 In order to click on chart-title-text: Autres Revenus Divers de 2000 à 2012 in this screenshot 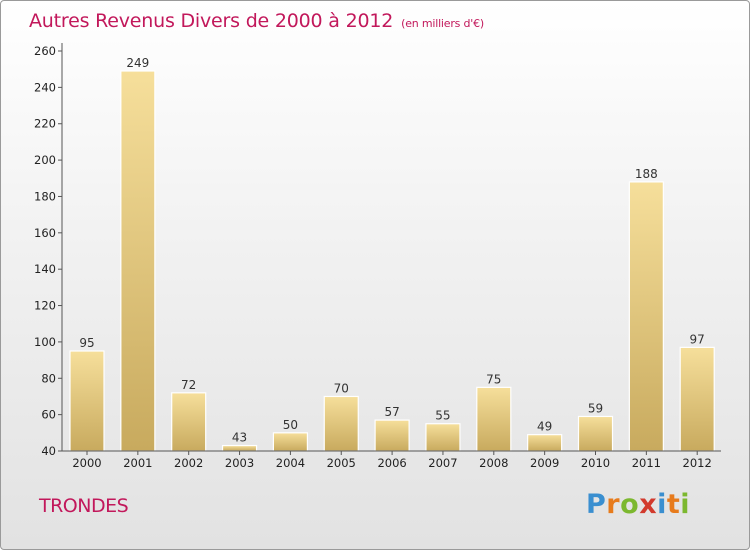, I will do `click(211, 21)`.